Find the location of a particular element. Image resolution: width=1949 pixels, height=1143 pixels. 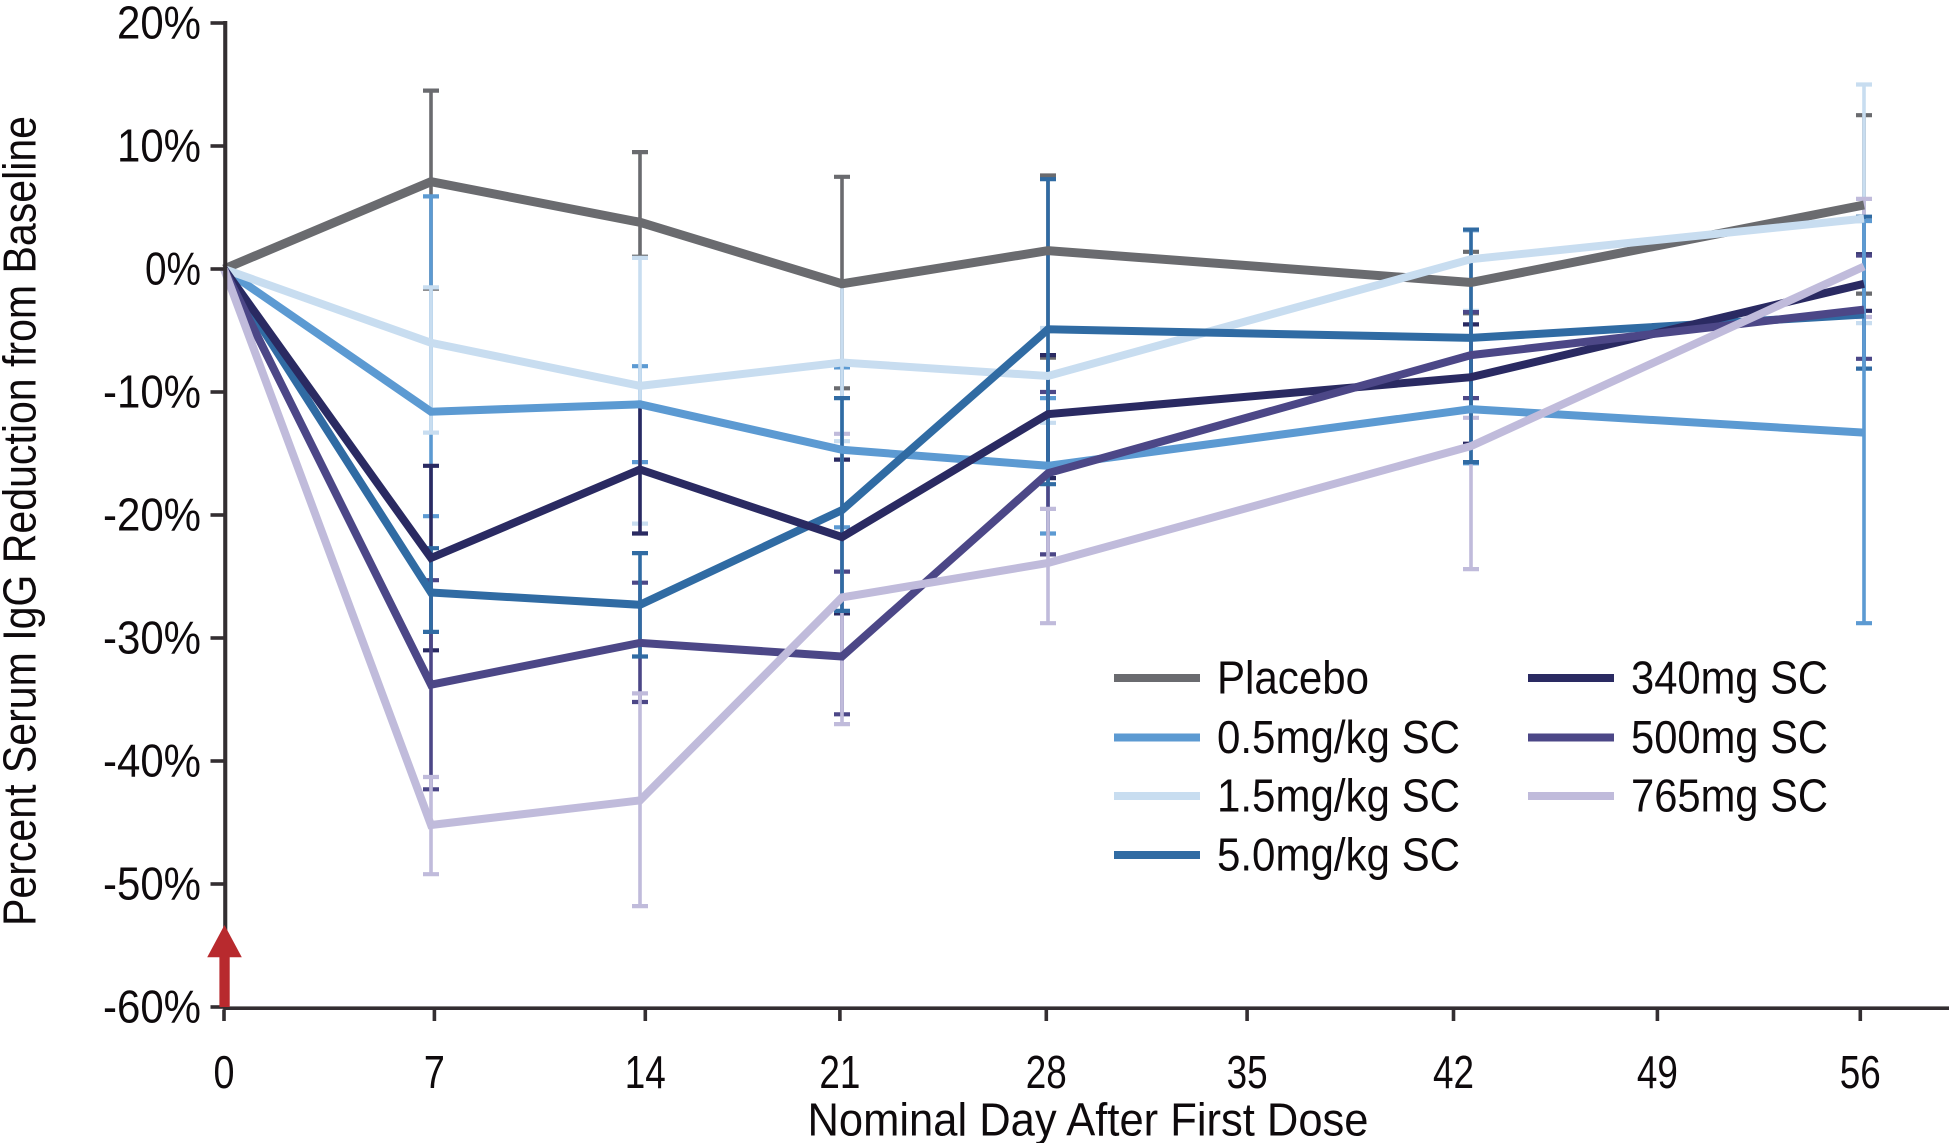

svg-text: 7 is located at coordinates (434, 1072).